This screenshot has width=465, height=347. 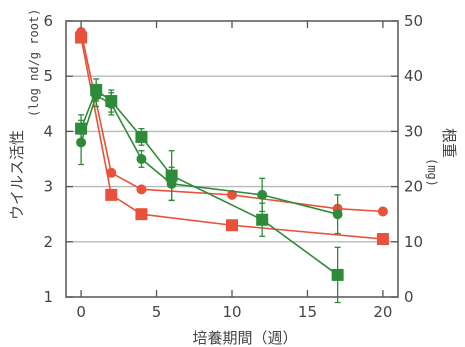 I want to click on y-left-tick-label-1: 1, so click(x=48, y=297).